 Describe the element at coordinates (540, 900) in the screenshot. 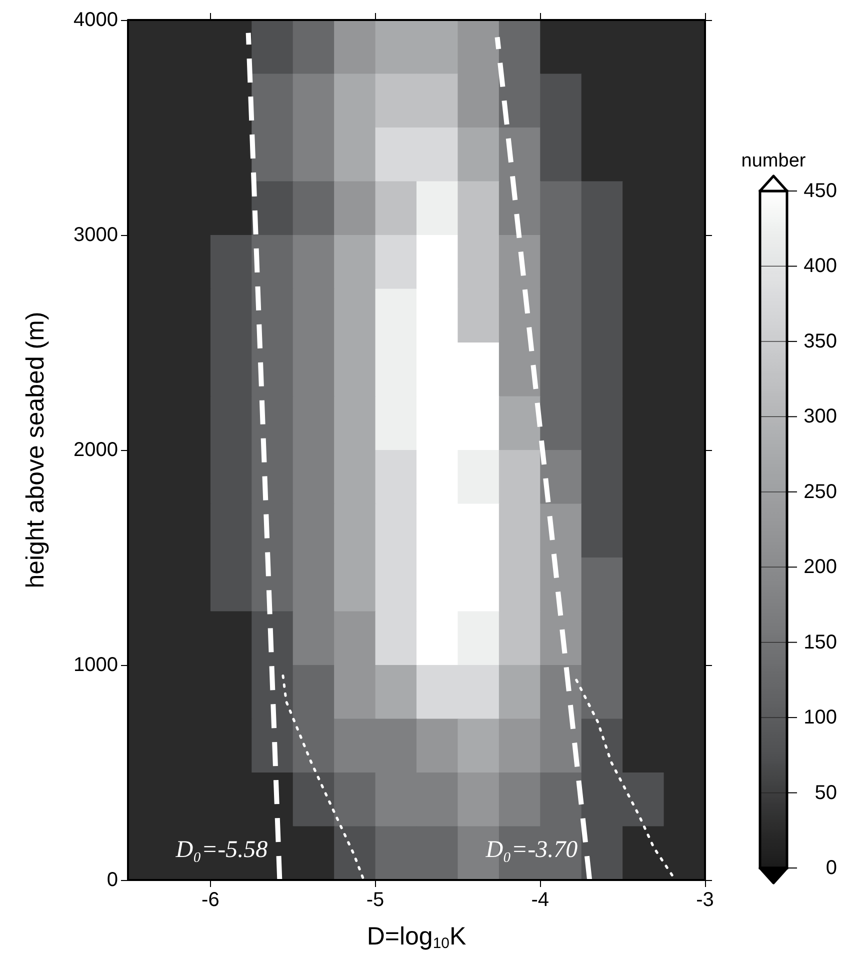

I see `x-tick-label: -4` at that location.